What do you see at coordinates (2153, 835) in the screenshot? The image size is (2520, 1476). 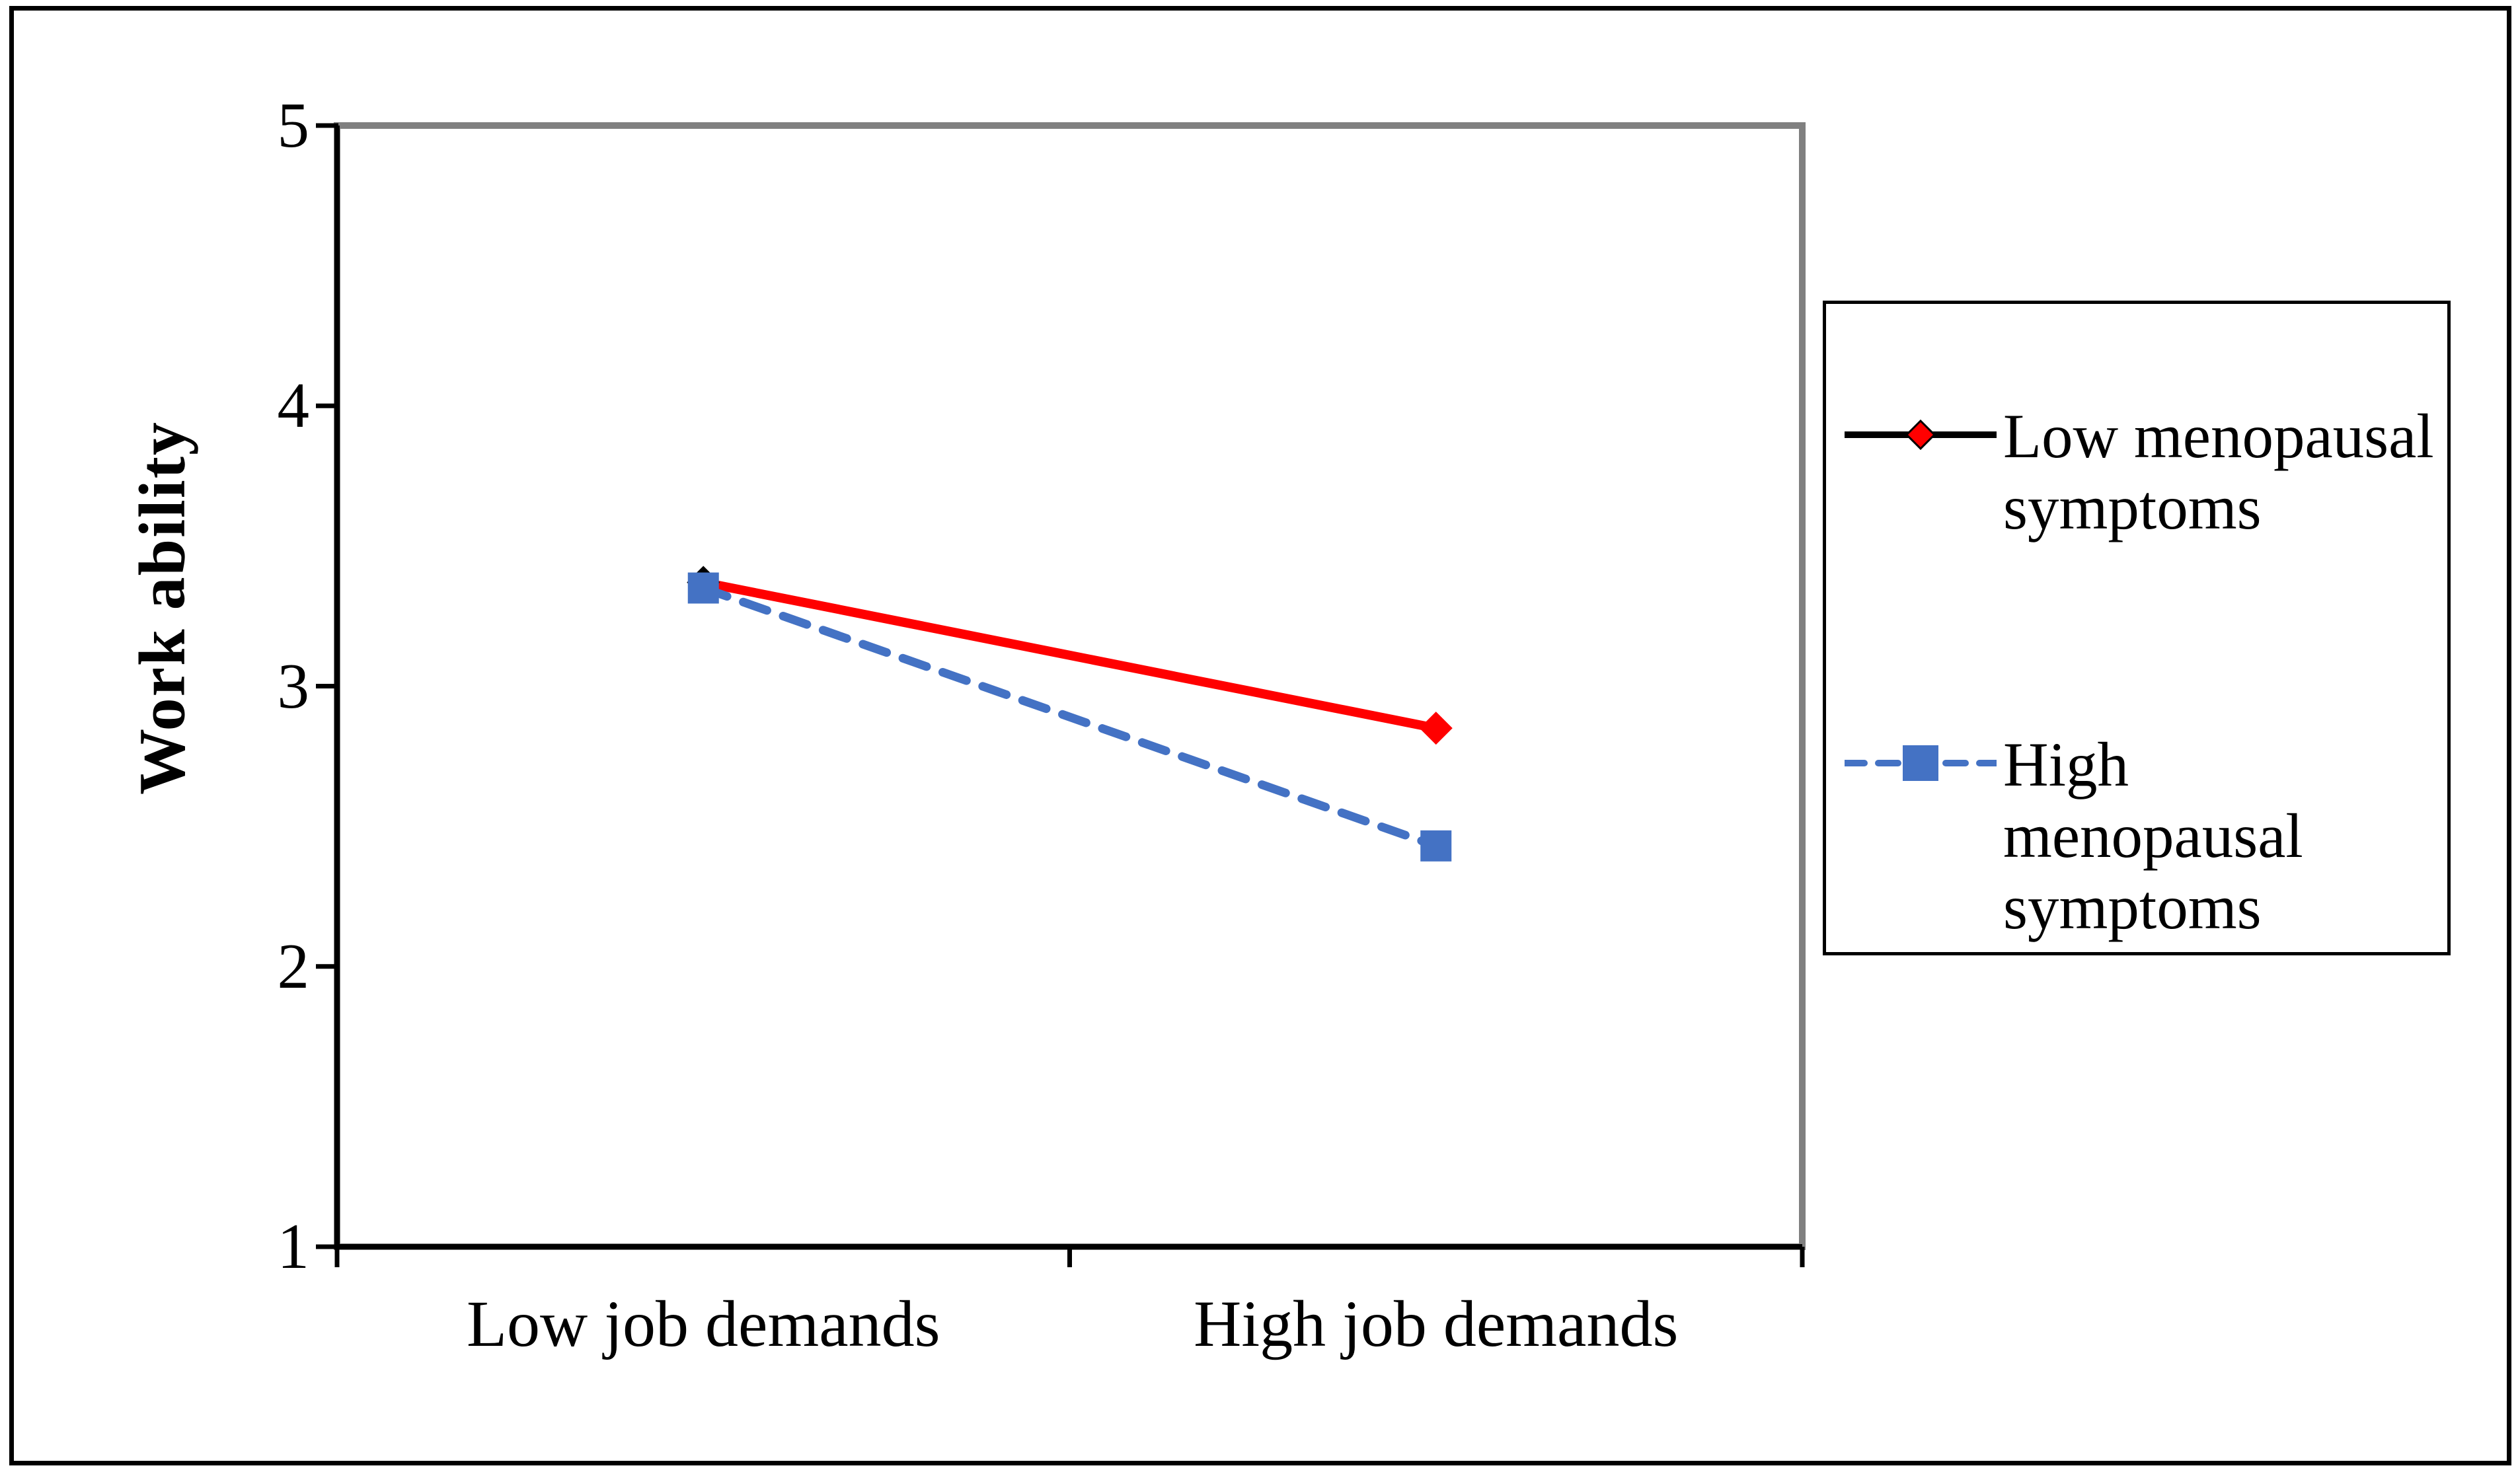 I see `legend-label-high-menopausal: High menopausal symptoms` at bounding box center [2153, 835].